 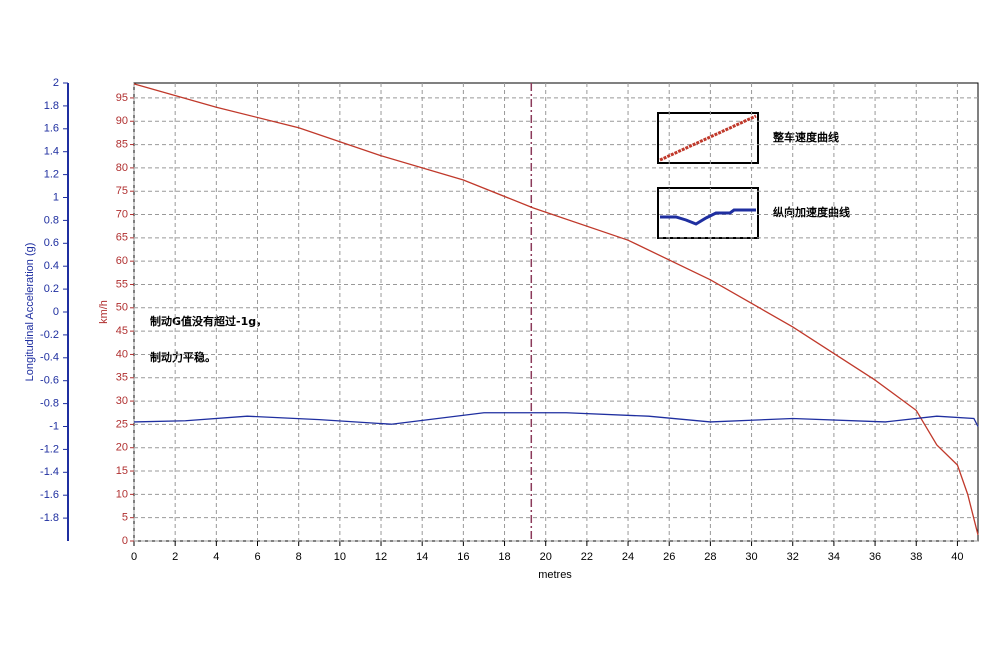 I want to click on x-tick-label: 24, so click(x=628, y=557).